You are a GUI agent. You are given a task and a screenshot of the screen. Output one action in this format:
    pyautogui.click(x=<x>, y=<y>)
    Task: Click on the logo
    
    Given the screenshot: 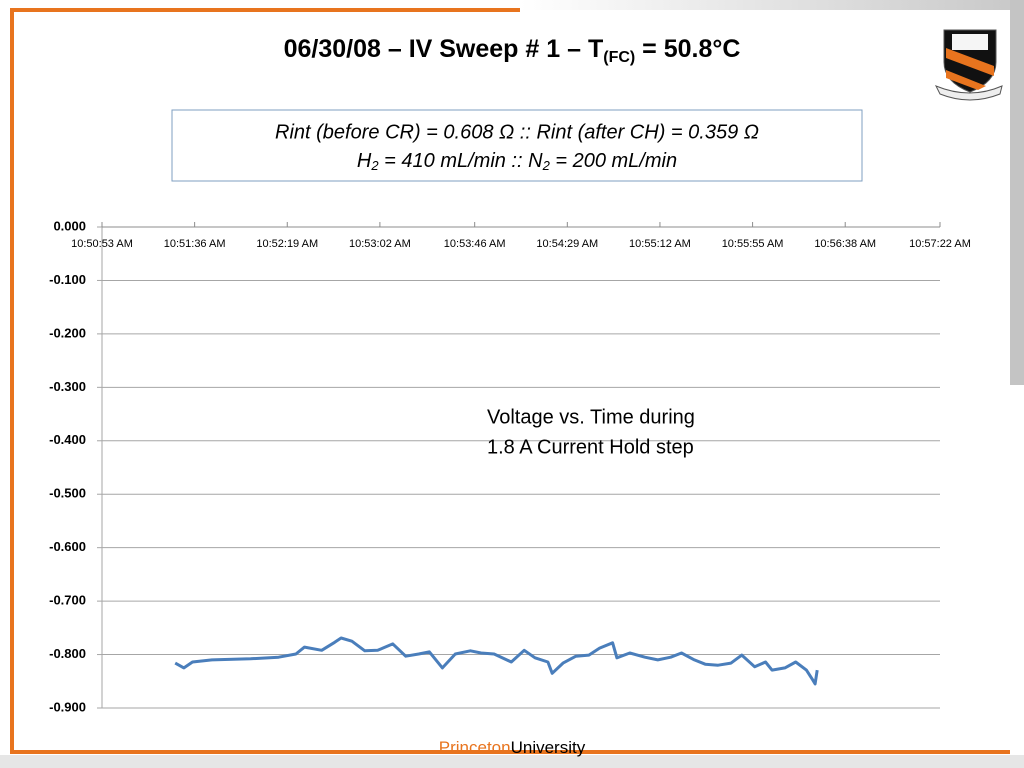 What is the action you would take?
    pyautogui.click(x=968, y=65)
    